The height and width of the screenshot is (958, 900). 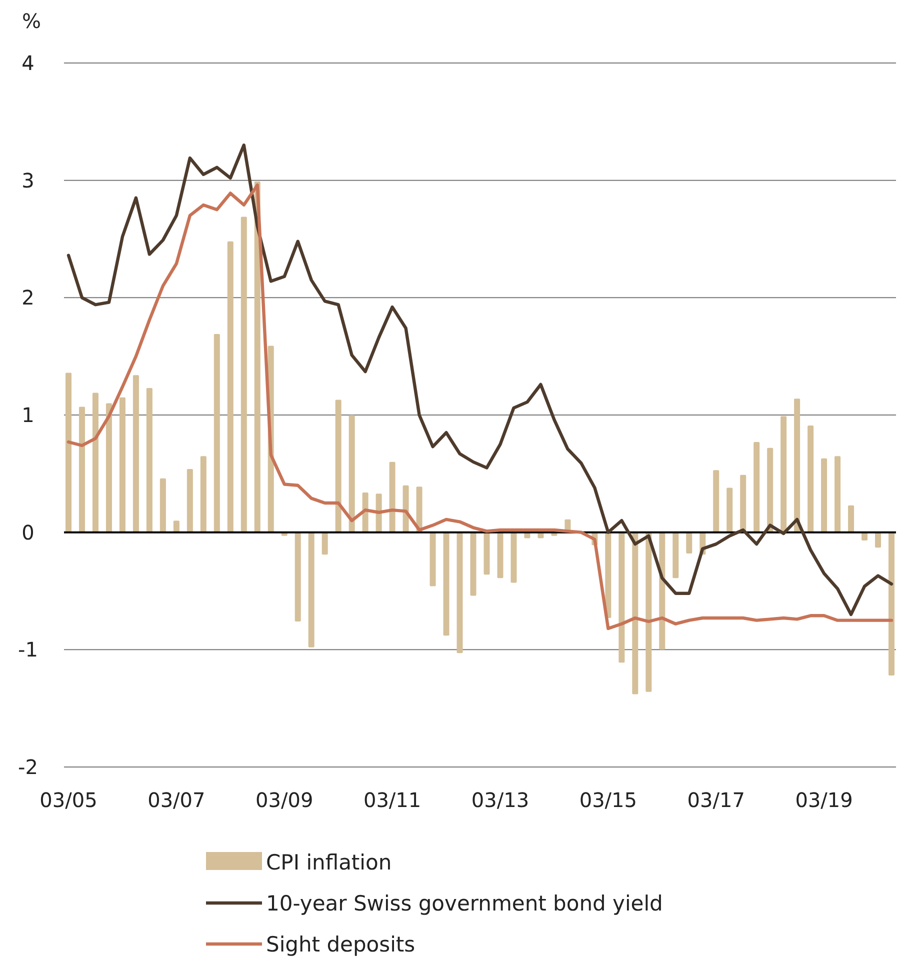 I want to click on y-tick-label: 2, so click(x=28, y=298).